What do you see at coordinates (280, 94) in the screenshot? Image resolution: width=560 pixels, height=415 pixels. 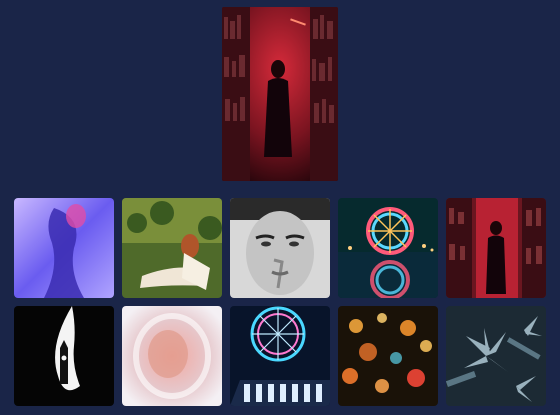 I see `preview-image` at bounding box center [280, 94].